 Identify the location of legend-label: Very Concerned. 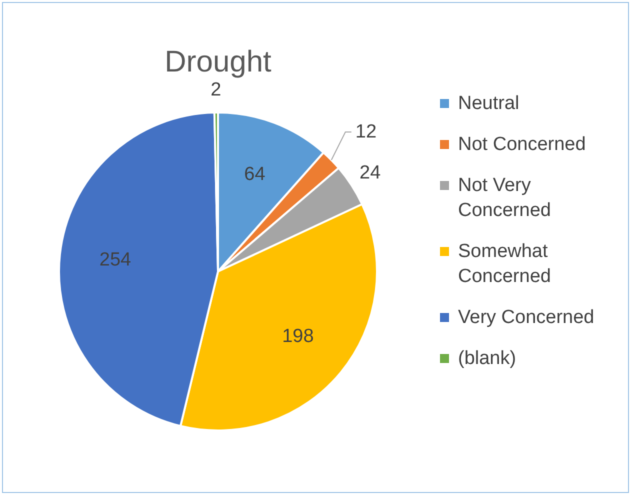
(526, 318).